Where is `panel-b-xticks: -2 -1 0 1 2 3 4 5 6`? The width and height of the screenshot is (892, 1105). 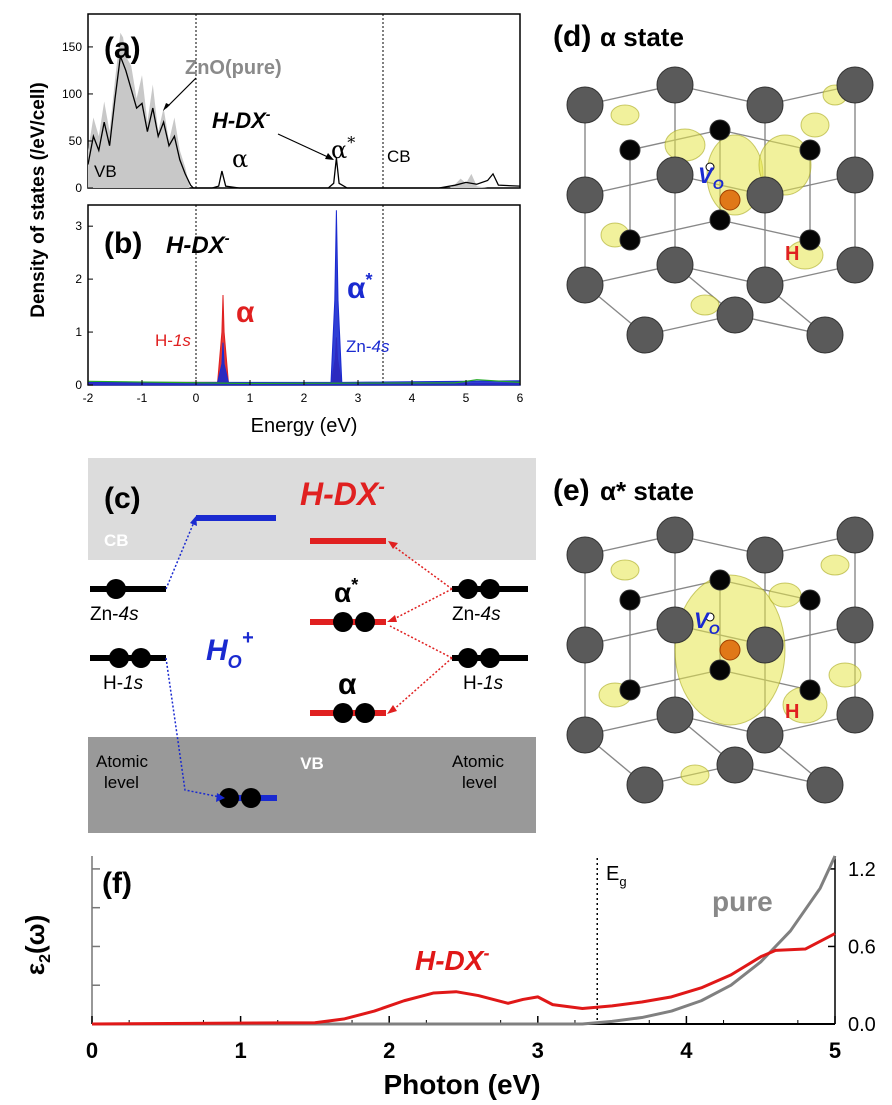
panel-b-xticks: -2 -1 0 1 2 3 4 5 6 is located at coordinates (303, 392).